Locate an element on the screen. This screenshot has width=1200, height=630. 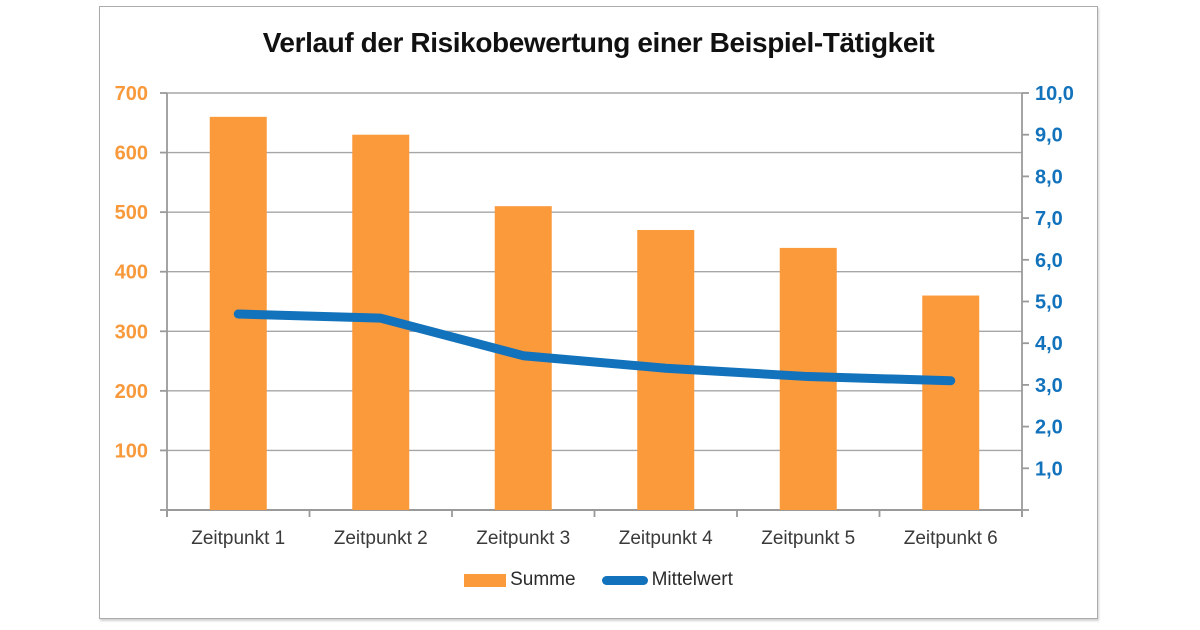
mittelwert-line-swatch-icon is located at coordinates (624, 580).